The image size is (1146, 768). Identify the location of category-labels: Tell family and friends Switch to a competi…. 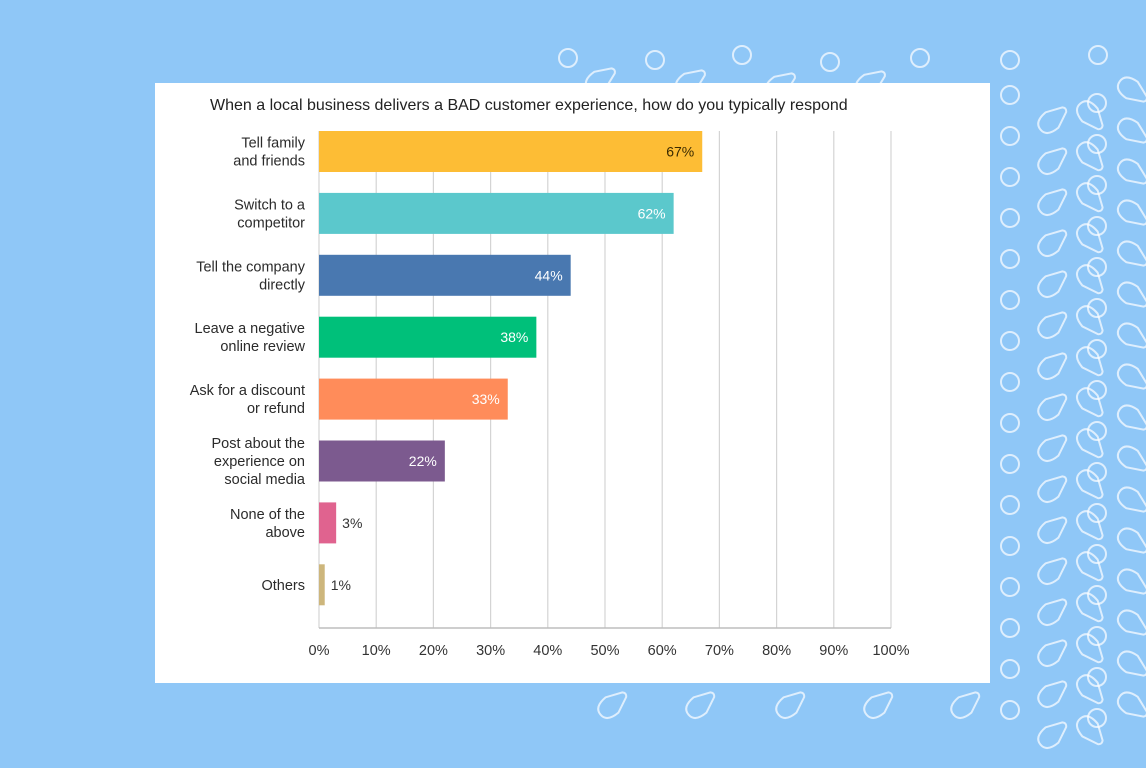
(248, 365).